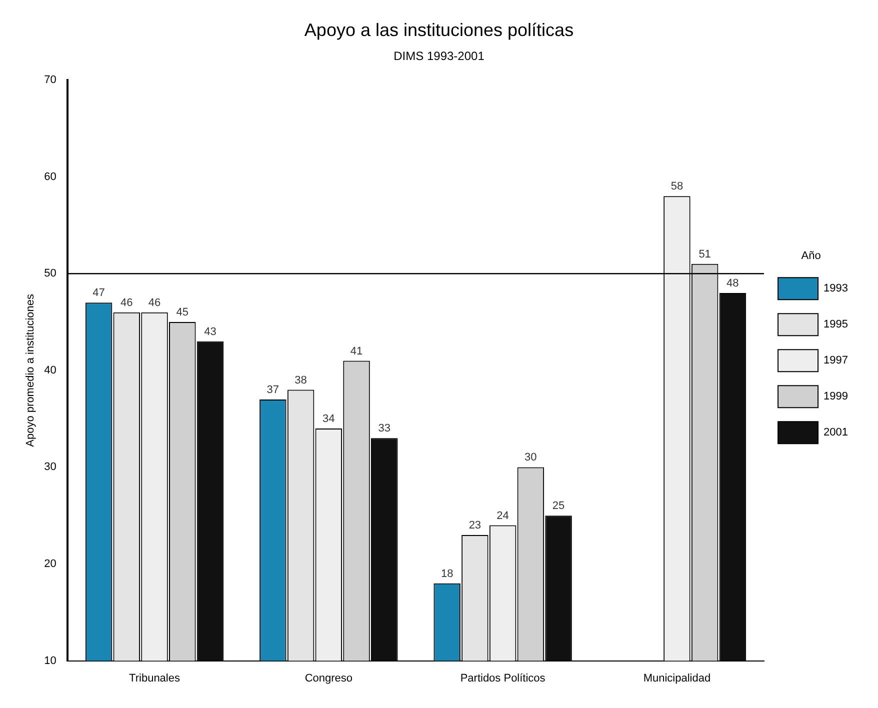 Image resolution: width=878 pixels, height=708 pixels. Describe the element at coordinates (300, 380) in the screenshot. I see `data-label: 38` at that location.